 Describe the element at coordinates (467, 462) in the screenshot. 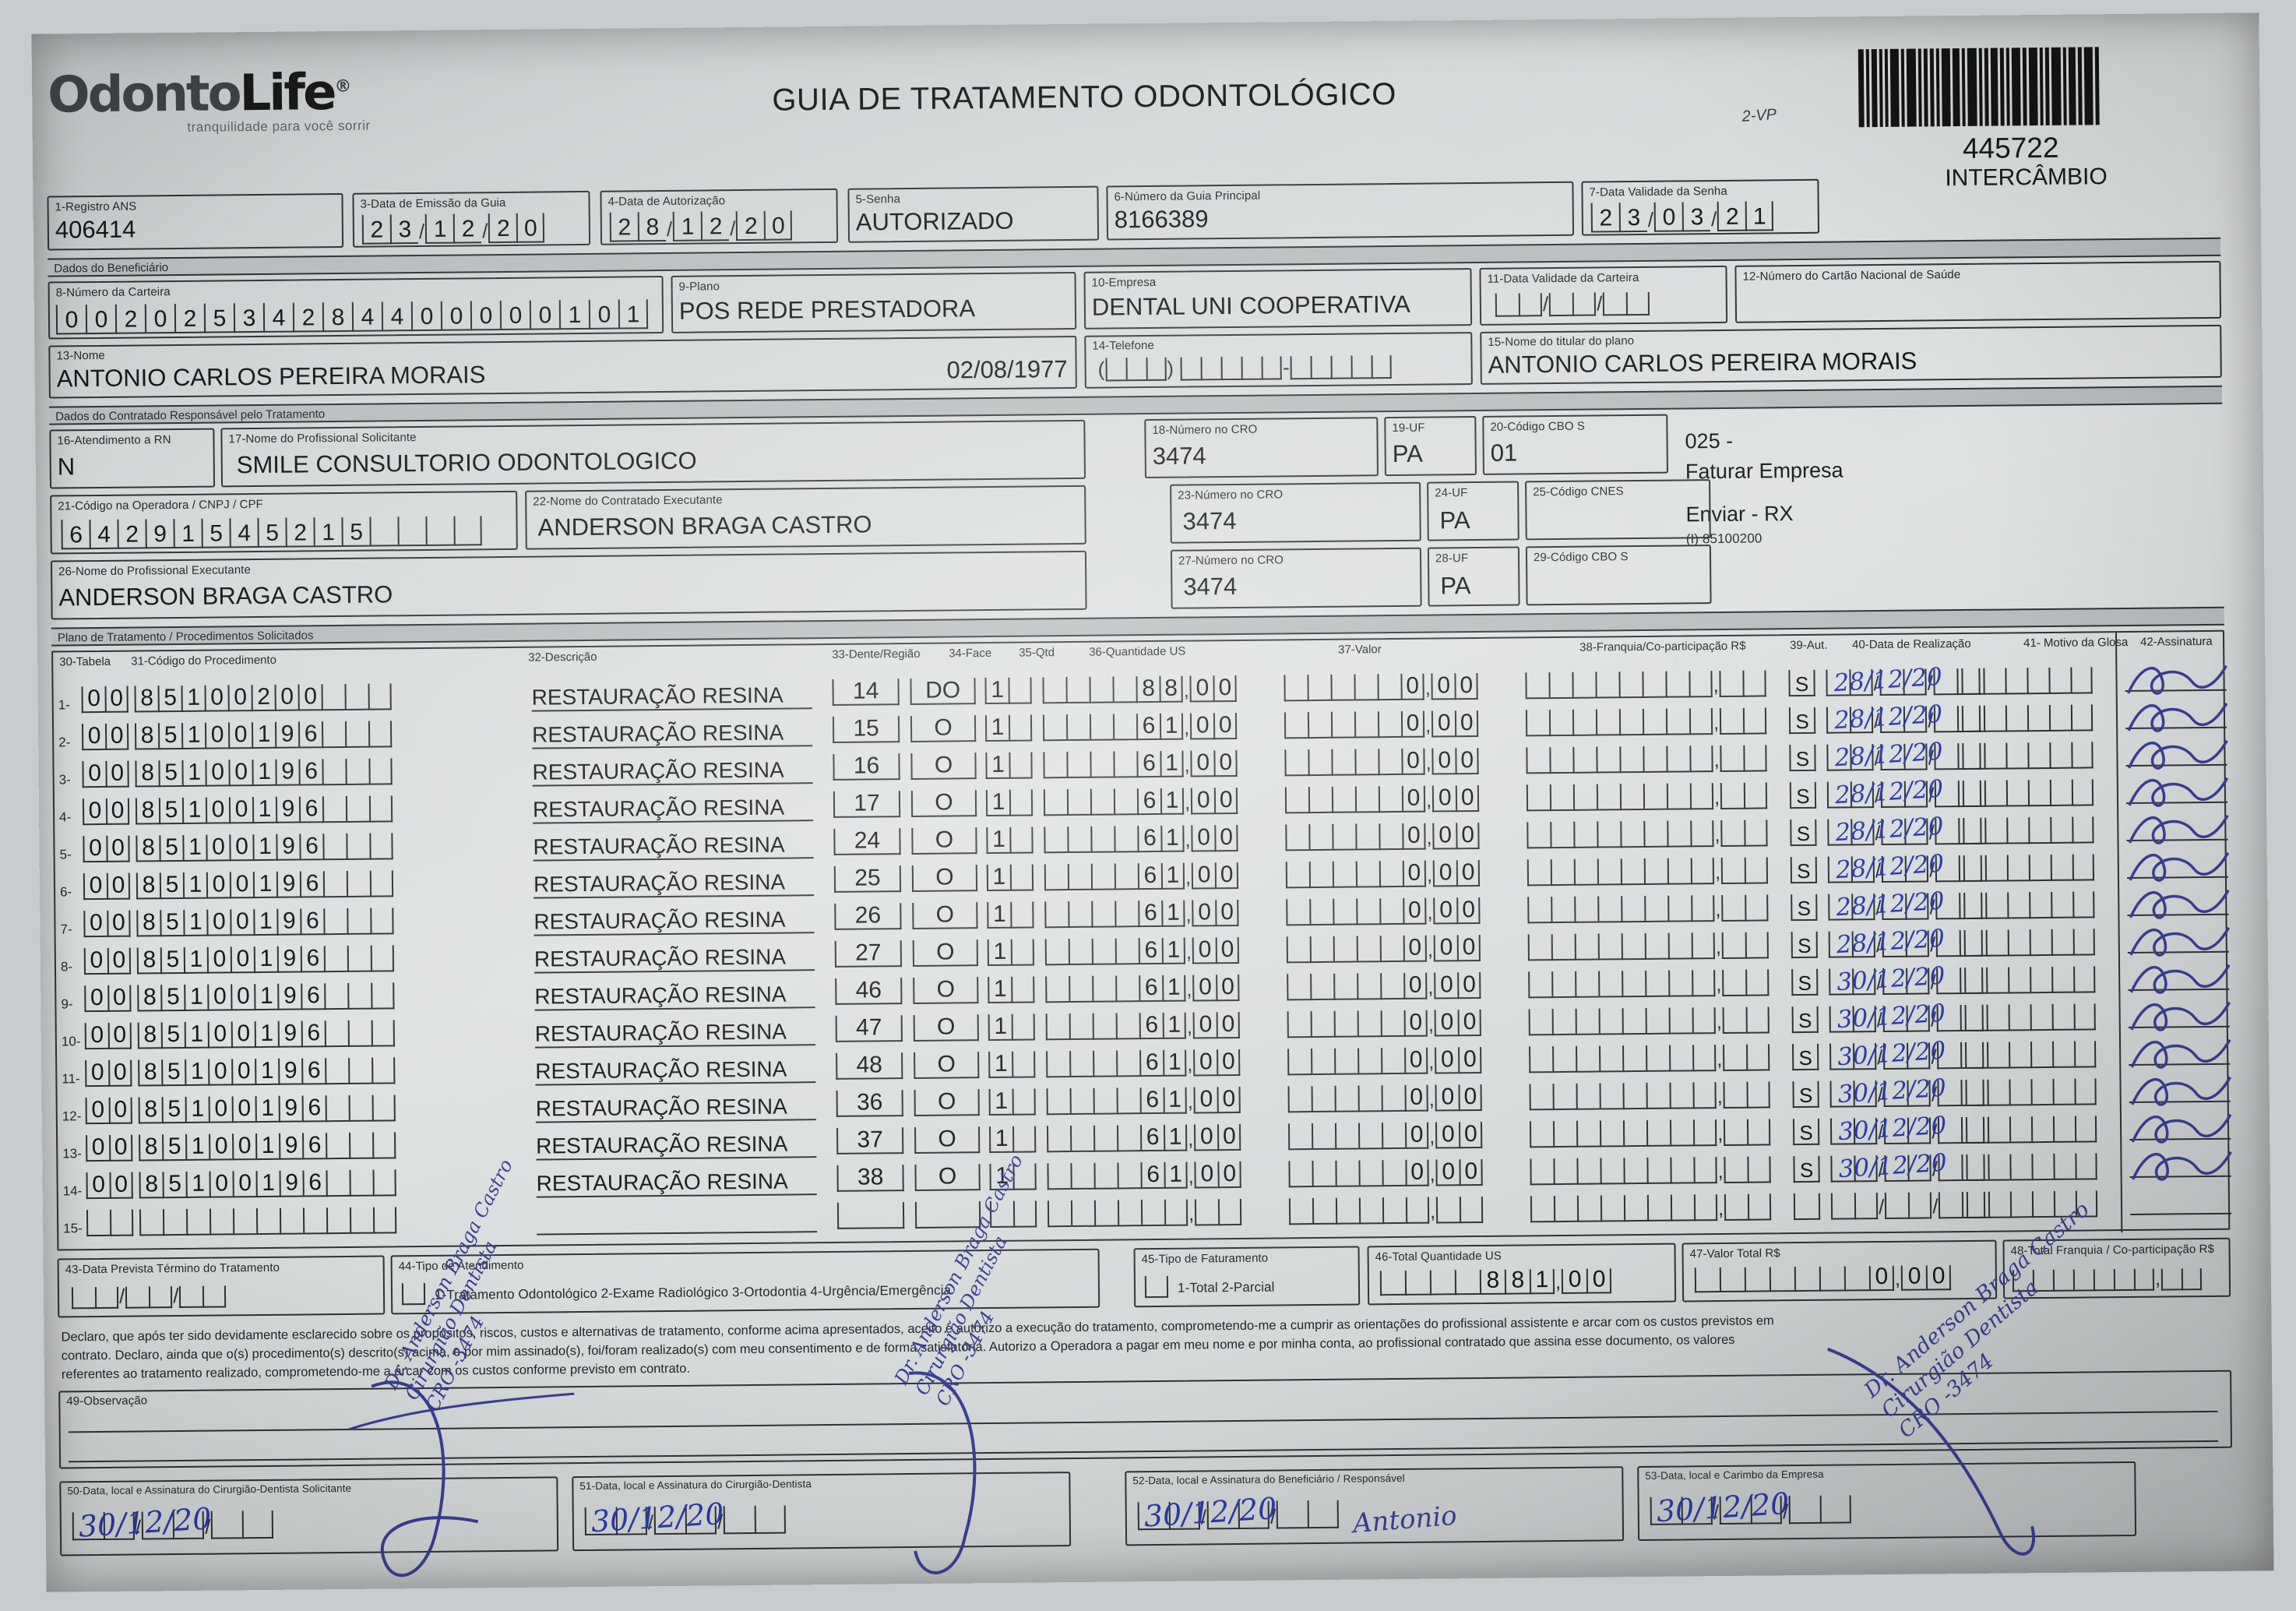

I see `field-profissional-solicitante-value: SMILE CONSULTORIO ODONTOLOGICO` at that location.